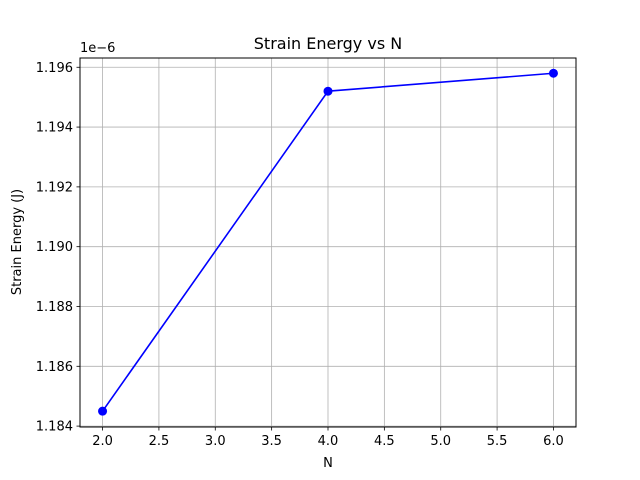 Image resolution: width=640 pixels, height=480 pixels. Describe the element at coordinates (328, 441) in the screenshot. I see `x-tick-label: 4.0` at that location.